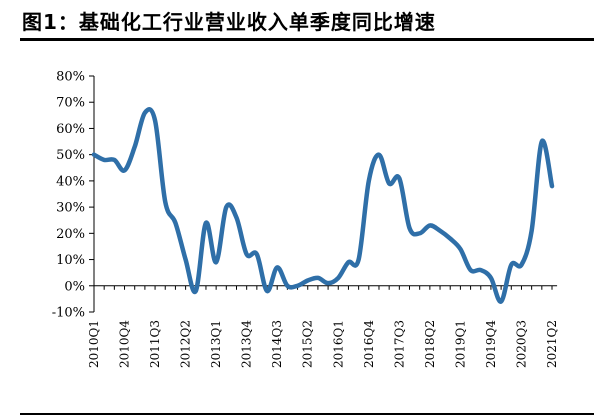  I want to click on y-tick-label: -10%, so click(68, 313).